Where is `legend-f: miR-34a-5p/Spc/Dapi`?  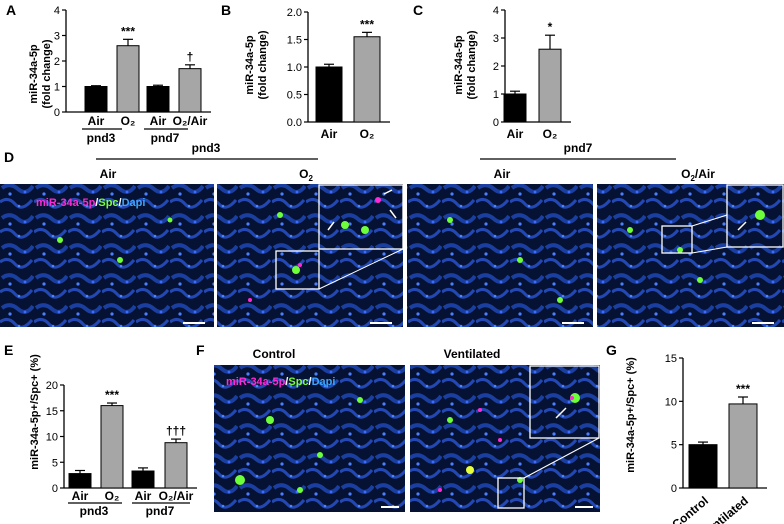 legend-f: miR-34a-5p/Spc/Dapi is located at coordinates (280, 382).